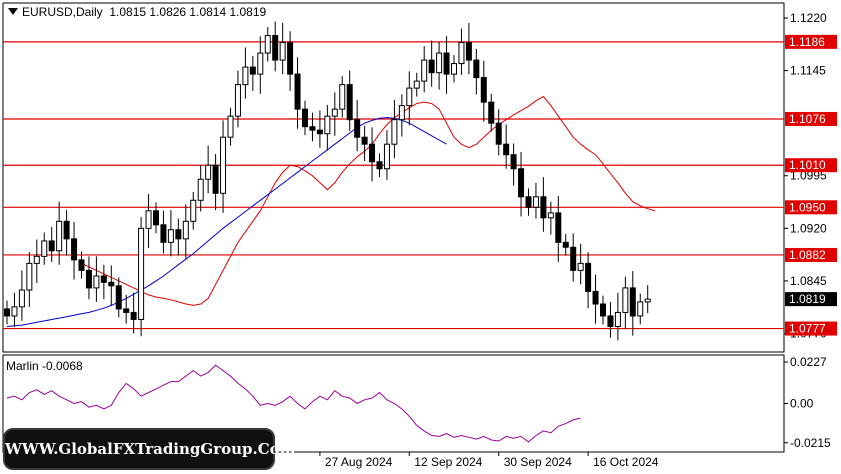 The width and height of the screenshot is (841, 474). What do you see at coordinates (808, 281) in the screenshot?
I see `price-tick-label: 1.0845` at bounding box center [808, 281].